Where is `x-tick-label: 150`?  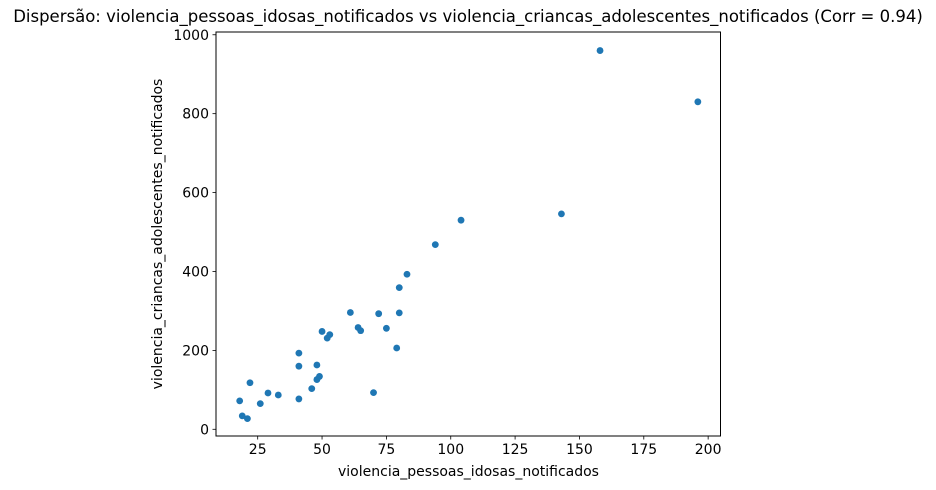 x-tick-label: 150 is located at coordinates (579, 450).